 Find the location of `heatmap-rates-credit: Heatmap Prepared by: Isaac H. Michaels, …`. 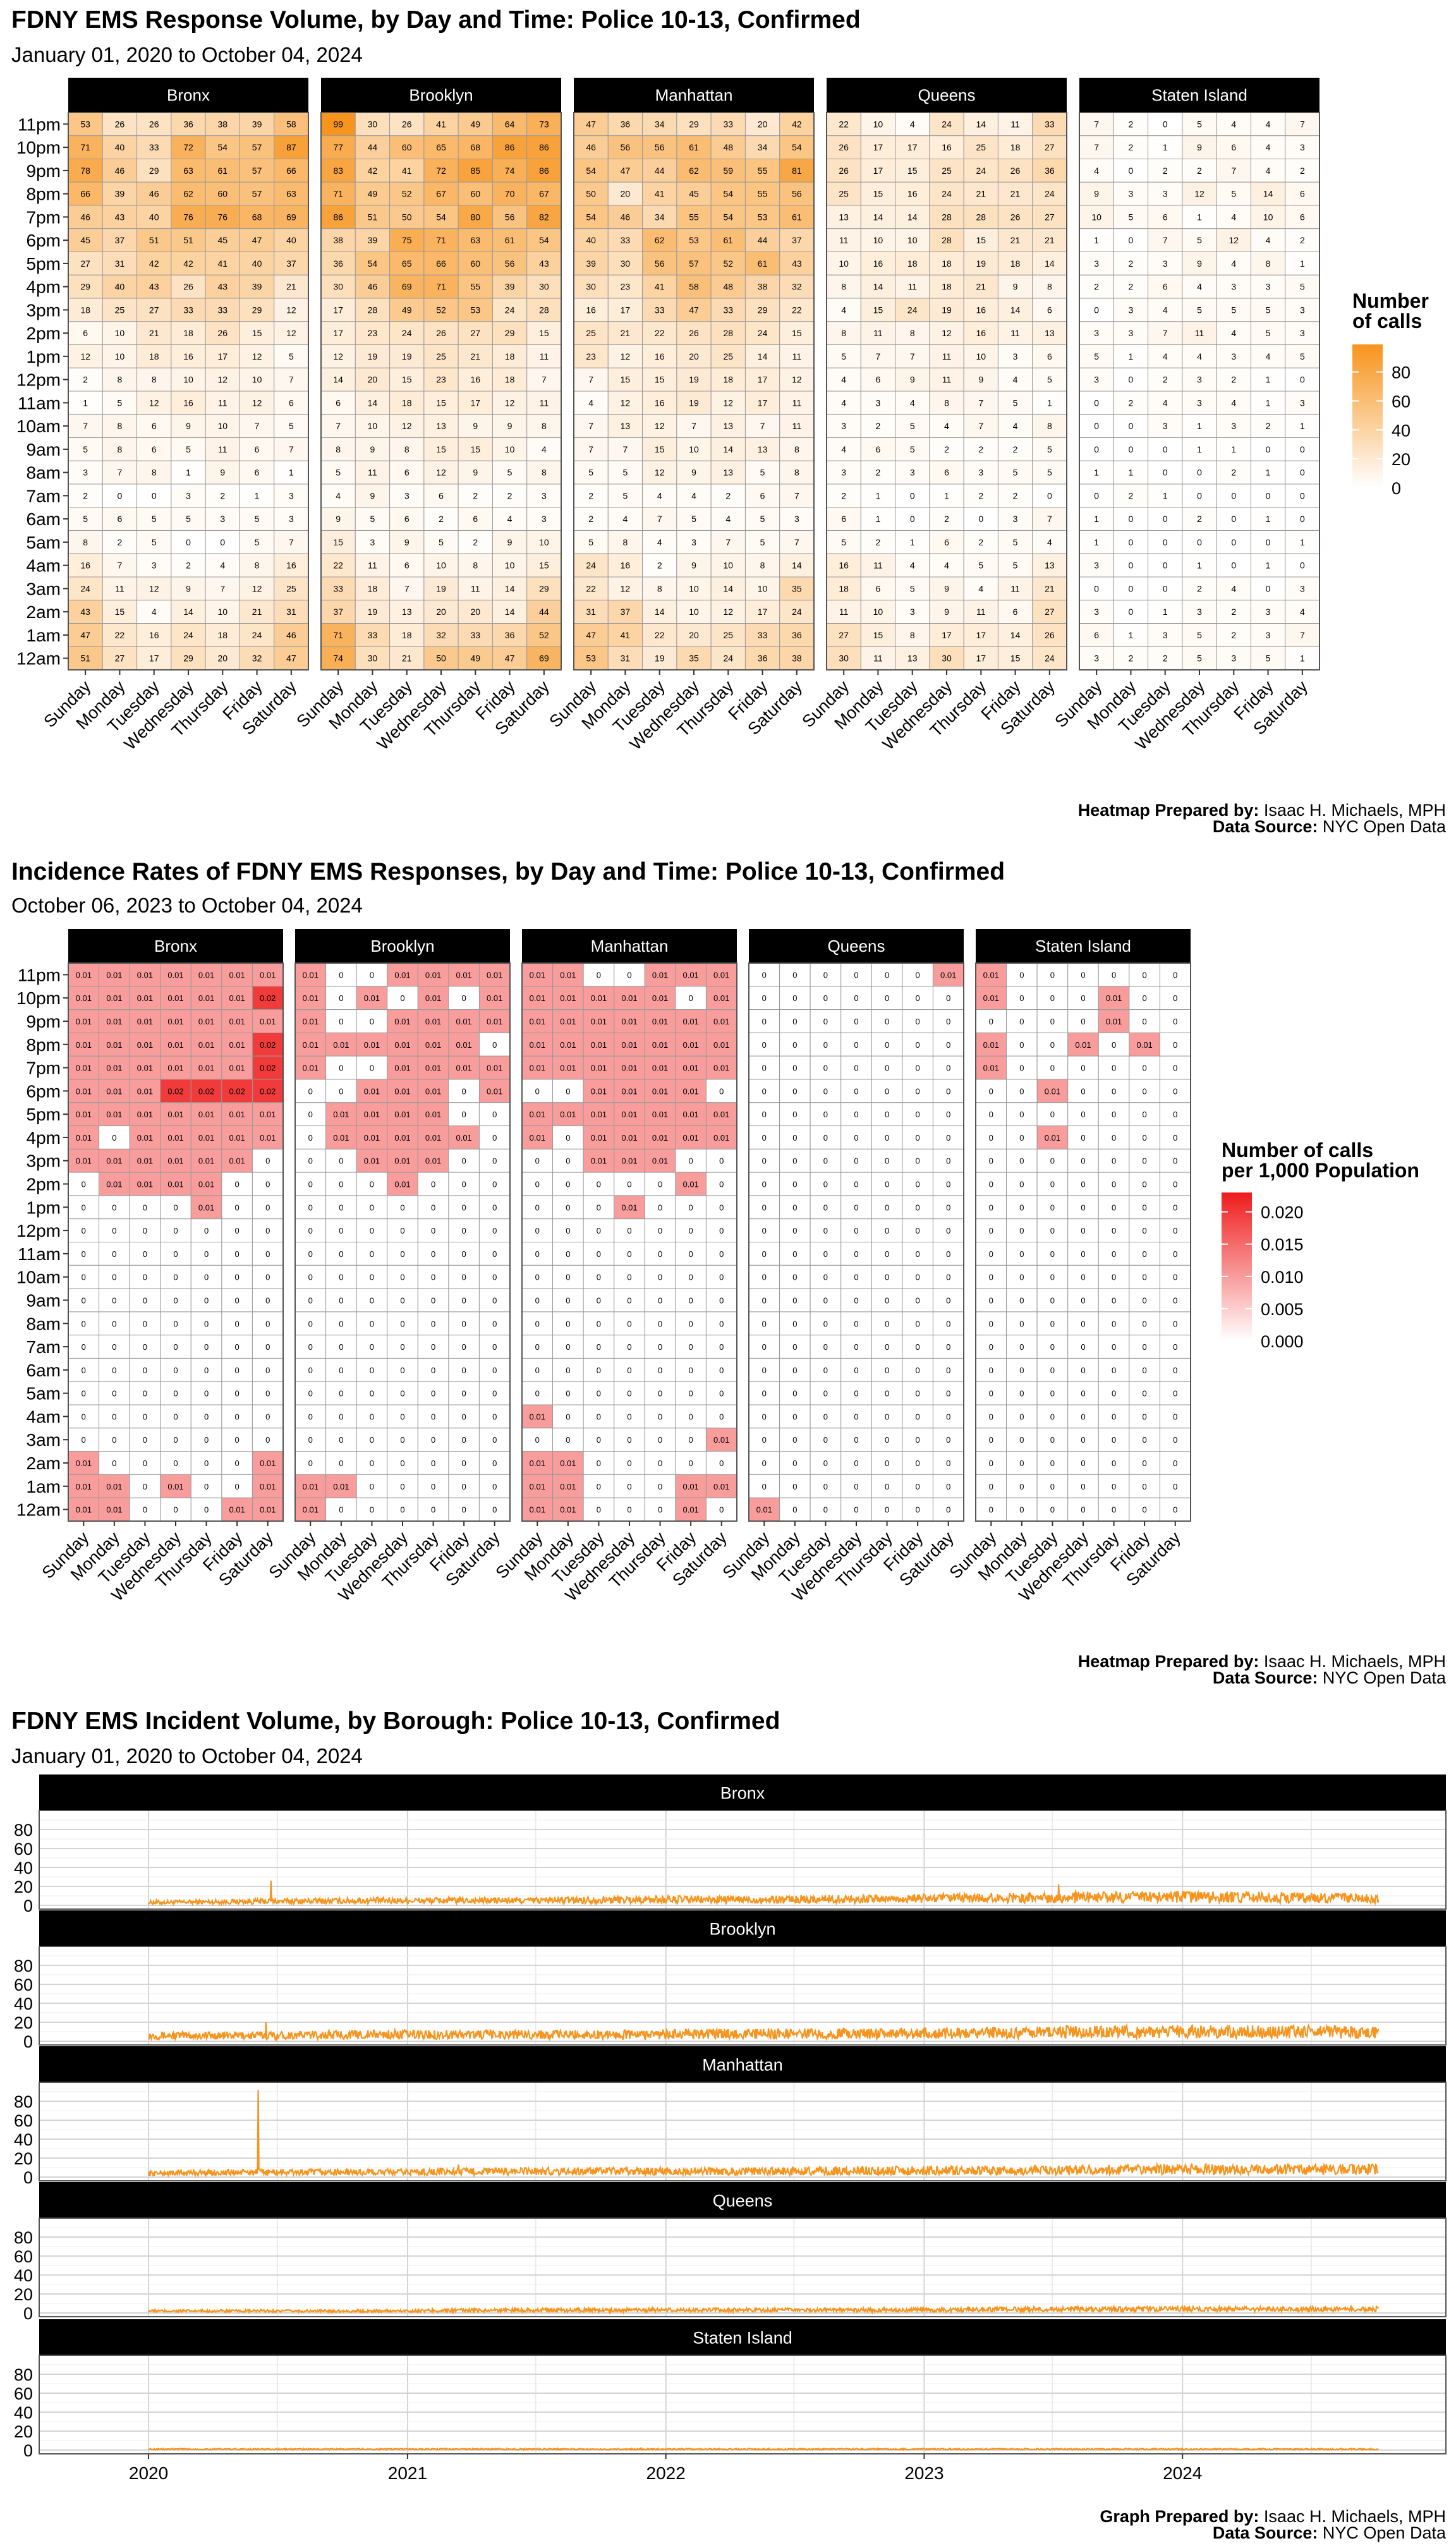

heatmap-rates-credit: Heatmap Prepared by: Isaac H. Michaels, … is located at coordinates (1262, 1669).